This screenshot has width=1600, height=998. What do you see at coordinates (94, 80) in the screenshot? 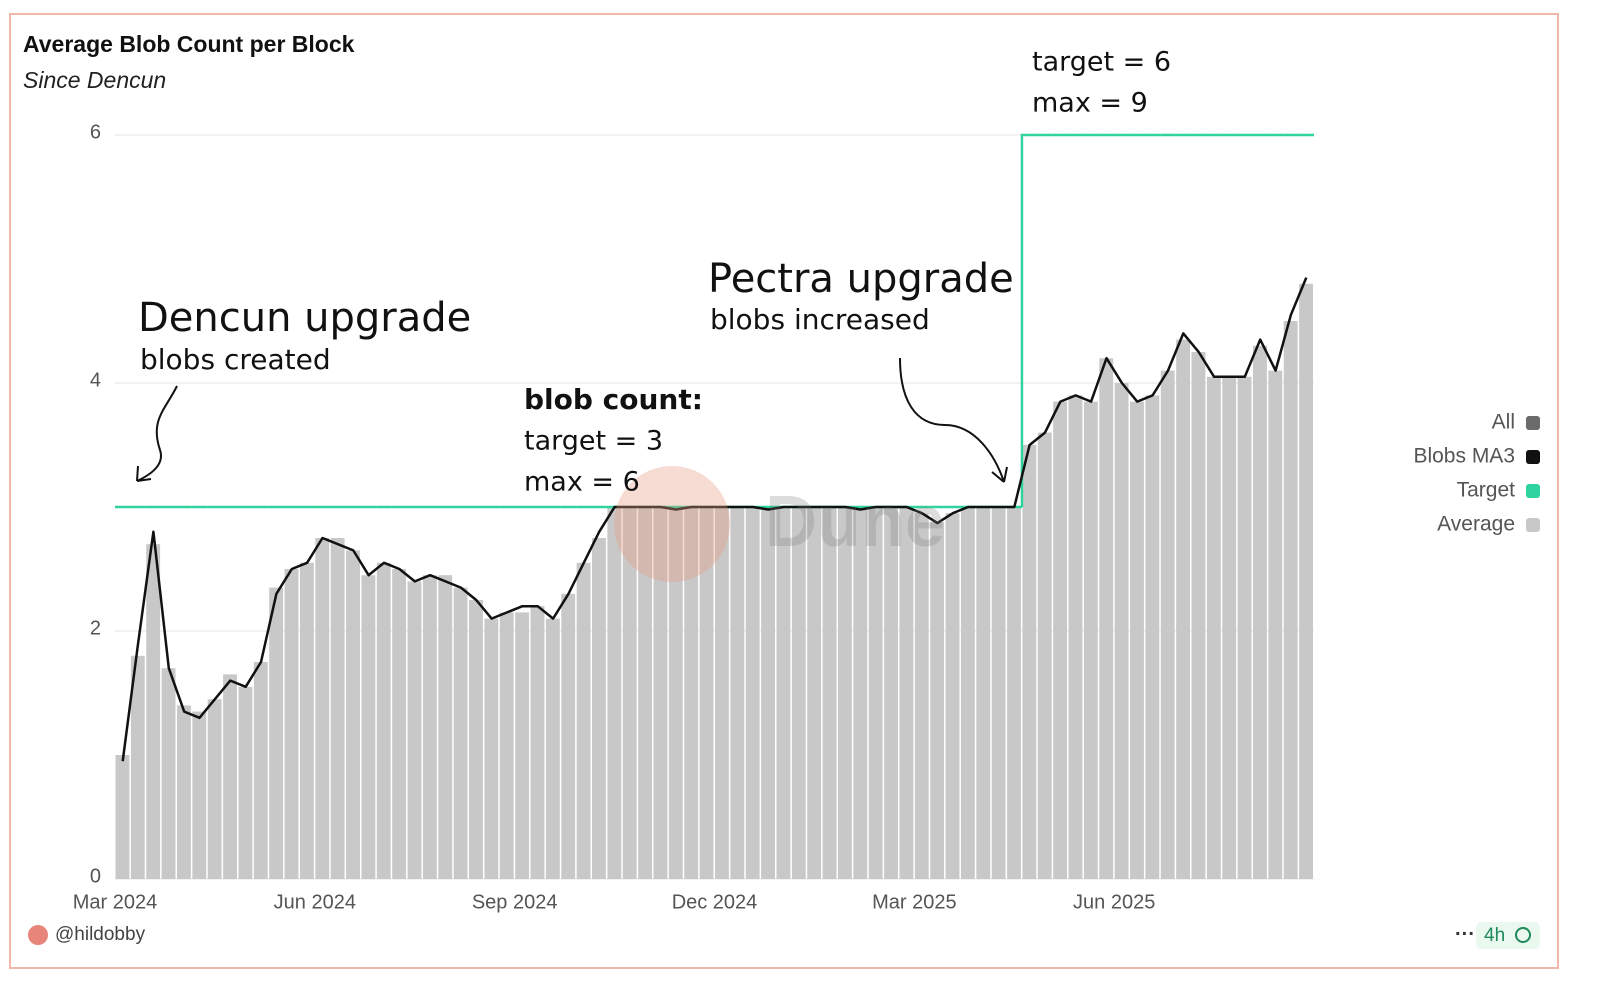
I see `chart-subtitle: Since Dencun` at bounding box center [94, 80].